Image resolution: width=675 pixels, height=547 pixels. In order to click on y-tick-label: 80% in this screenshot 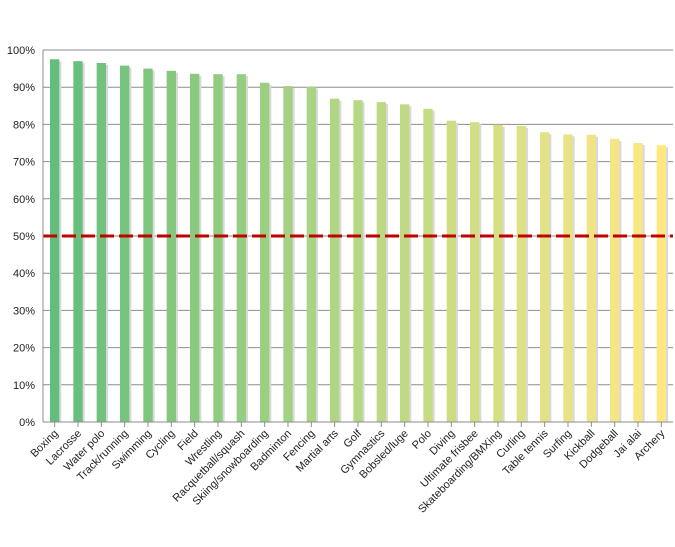, I will do `click(24, 125)`.